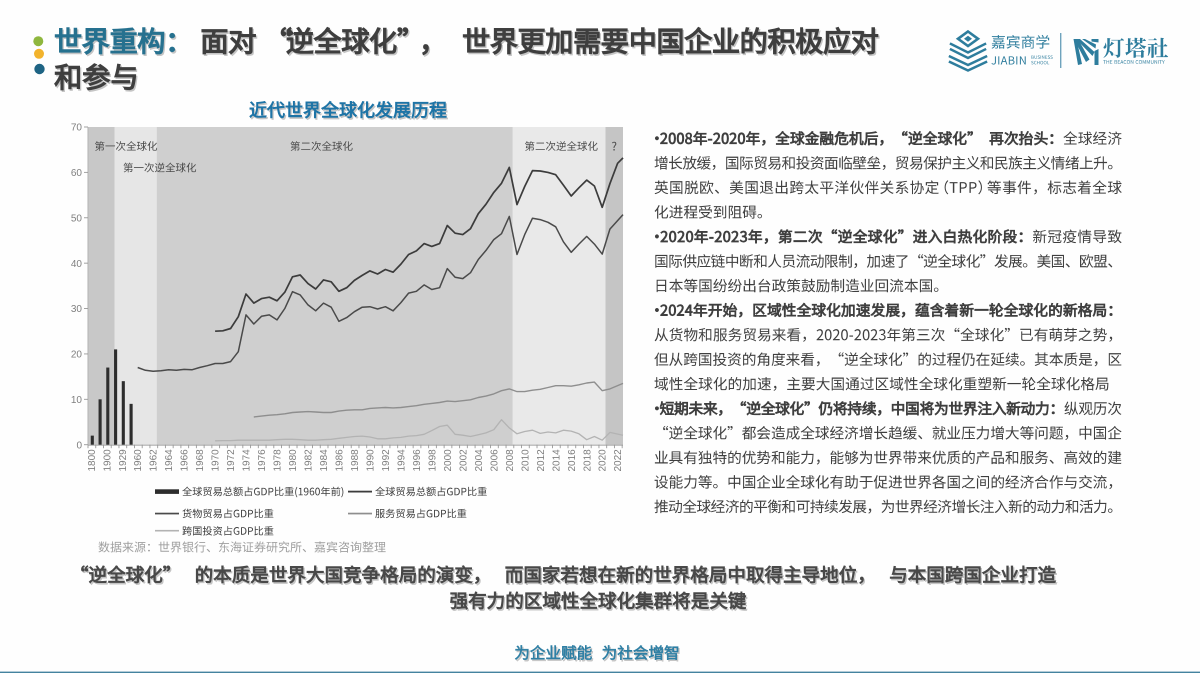 Image resolution: width=1200 pixels, height=673 pixels. What do you see at coordinates (92, 460) in the screenshot?
I see `svg-text: 1800` at bounding box center [92, 460].